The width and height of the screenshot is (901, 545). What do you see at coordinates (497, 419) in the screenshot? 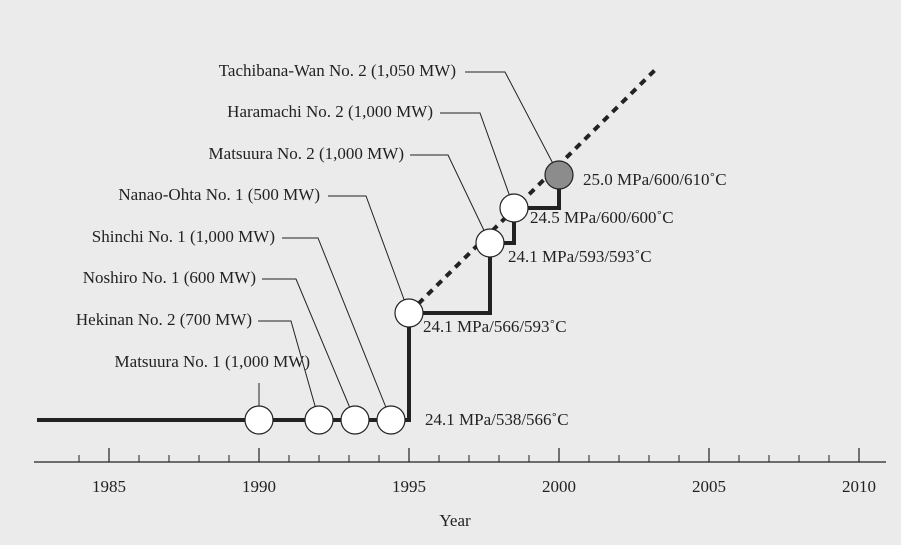
I see `condition-label: 24.1 MPa/538/566˚C` at bounding box center [497, 419].